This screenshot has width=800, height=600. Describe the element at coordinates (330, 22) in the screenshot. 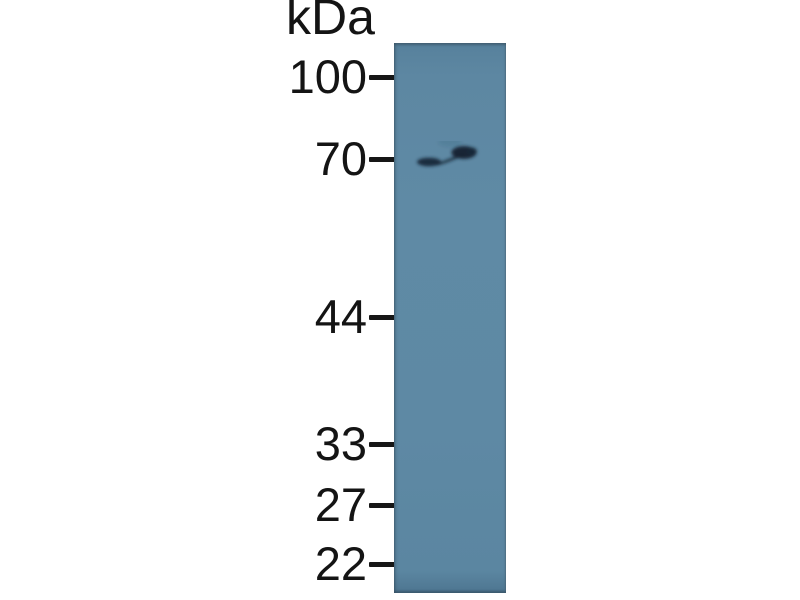

I see `unit-label: kDa` at that location.